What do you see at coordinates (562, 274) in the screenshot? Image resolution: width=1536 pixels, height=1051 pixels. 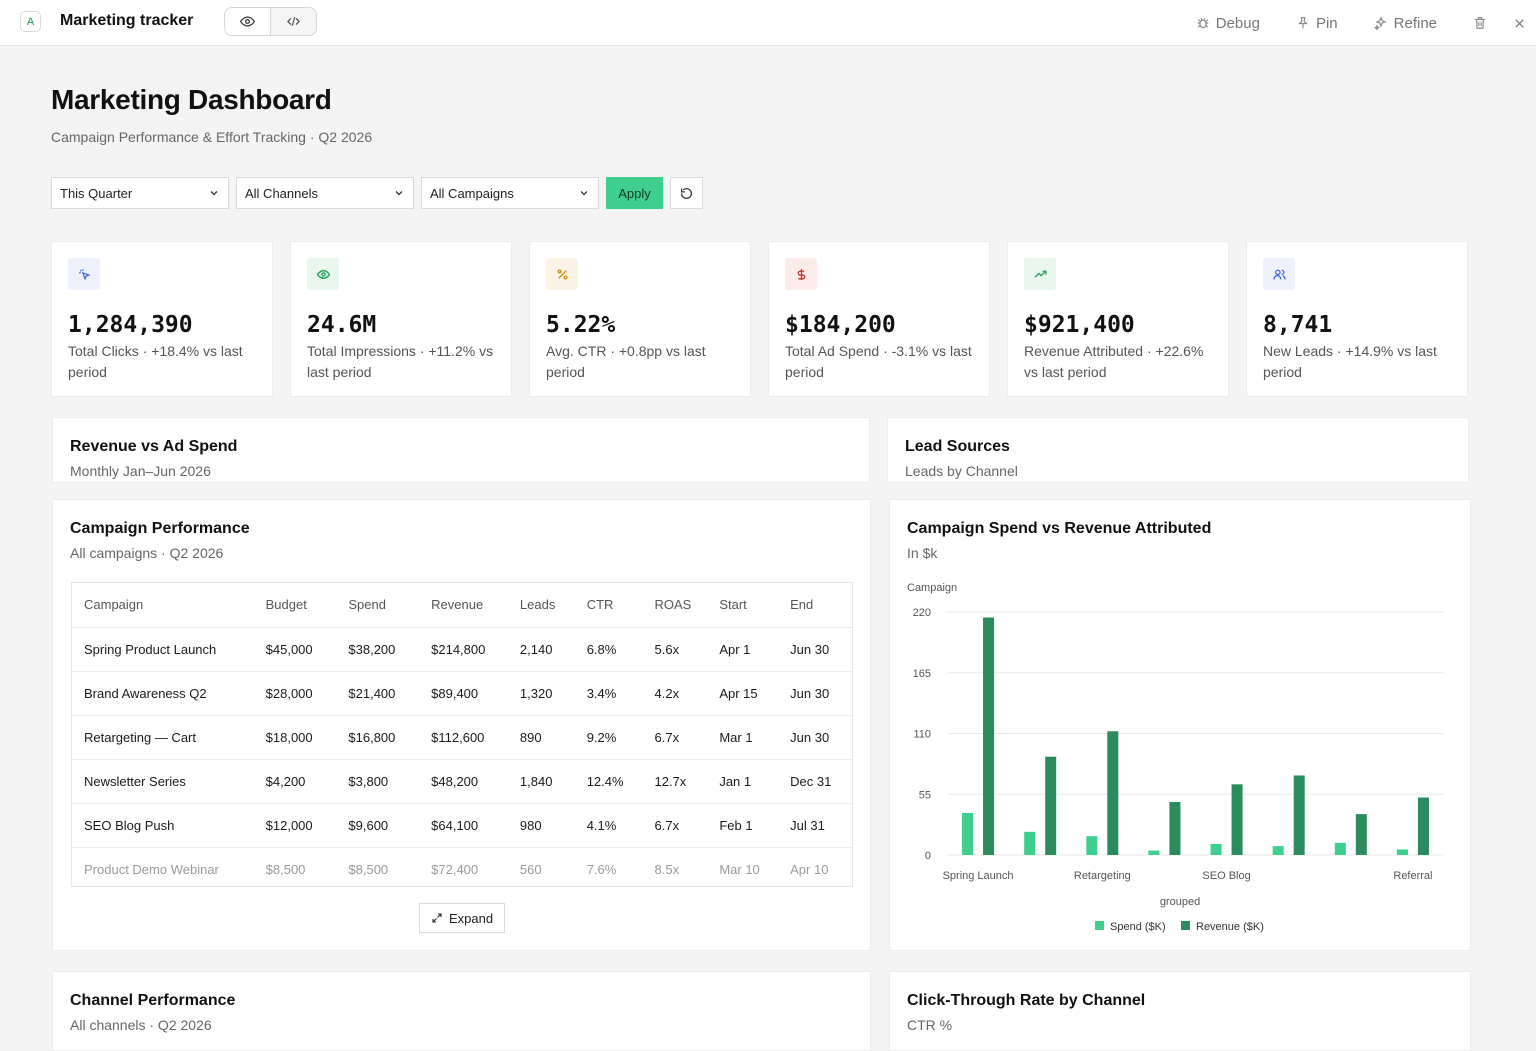 I see `percent-icon` at bounding box center [562, 274].